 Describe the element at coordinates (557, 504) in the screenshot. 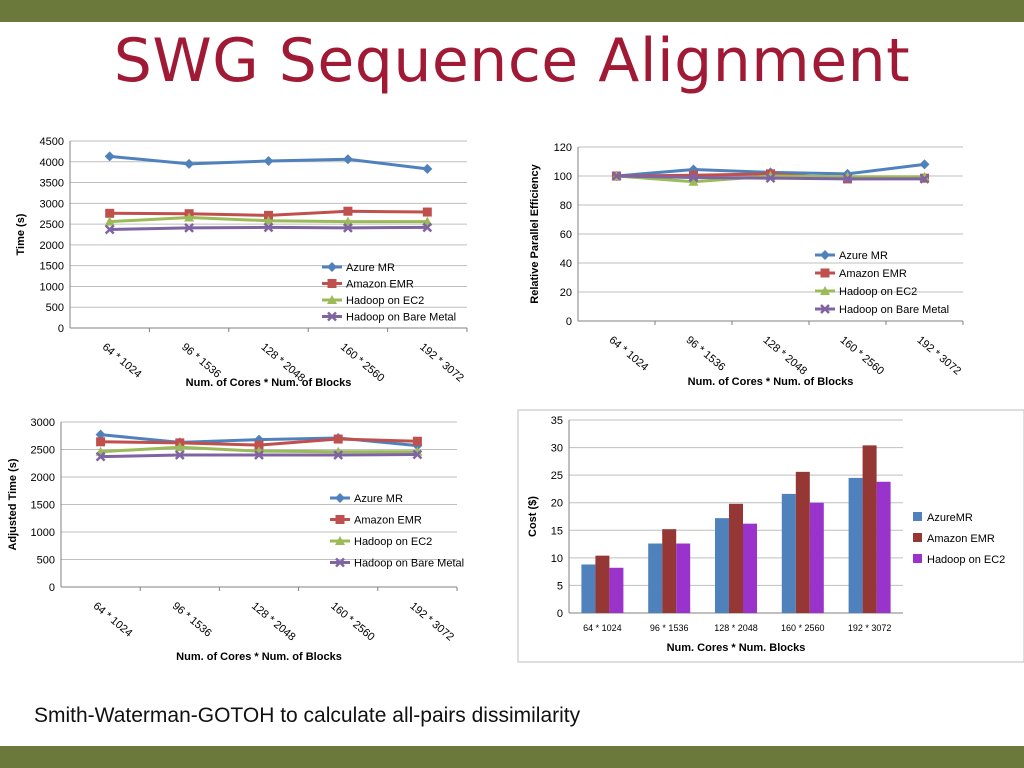

I see `c3-y-tick-label: 20` at that location.